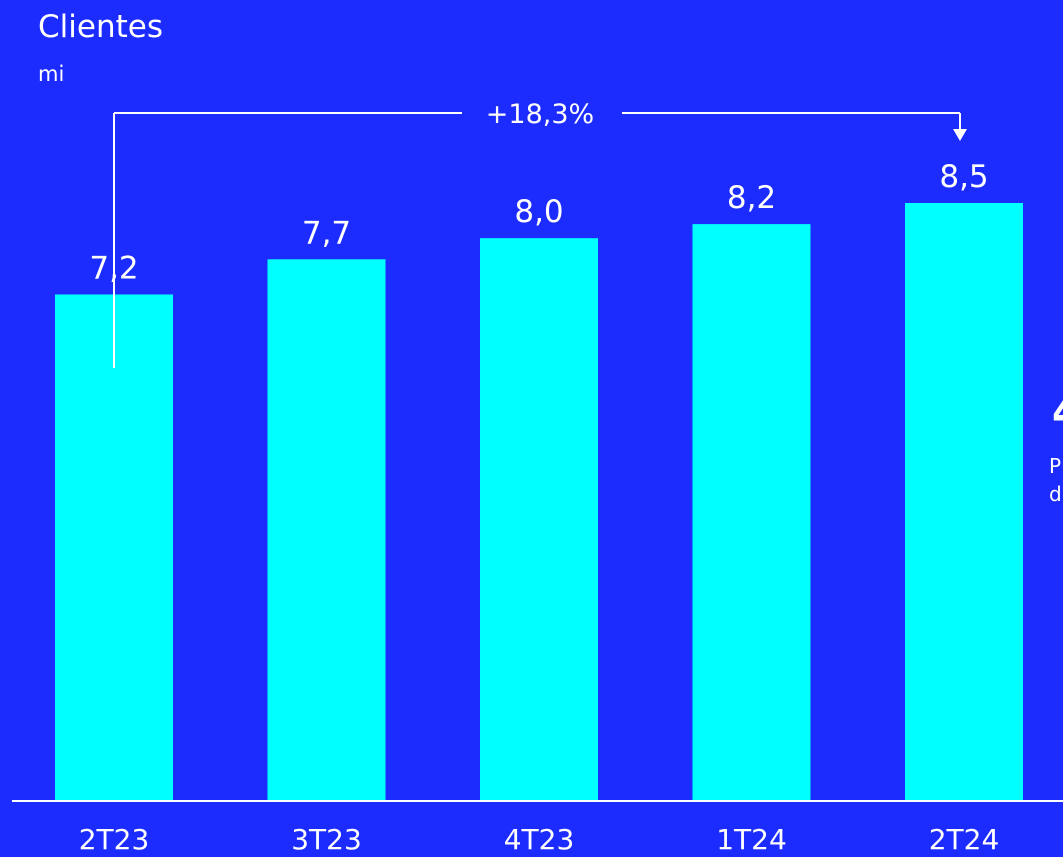 Image resolution: width=1063 pixels, height=857 pixels. Describe the element at coordinates (751, 512) in the screenshot. I see `bar-1T24` at that location.